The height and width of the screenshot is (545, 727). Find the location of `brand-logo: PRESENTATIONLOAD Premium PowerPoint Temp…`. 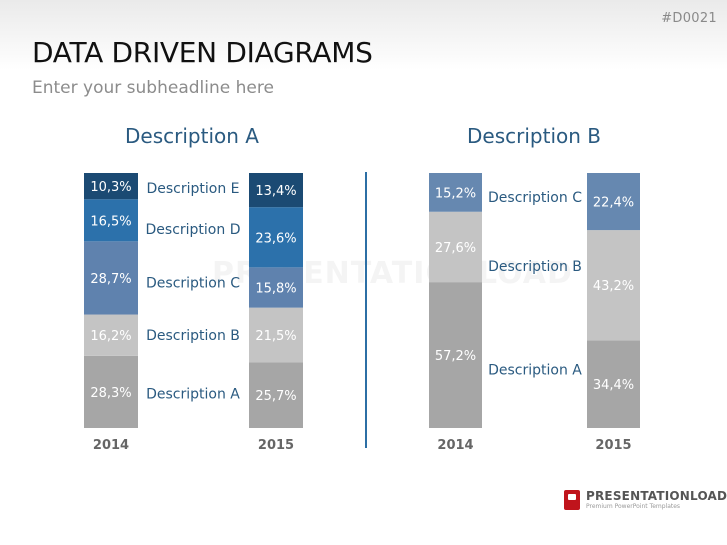

brand-logo: PRESENTATIONLOAD Premium PowerPoint Temp… is located at coordinates (645, 500).